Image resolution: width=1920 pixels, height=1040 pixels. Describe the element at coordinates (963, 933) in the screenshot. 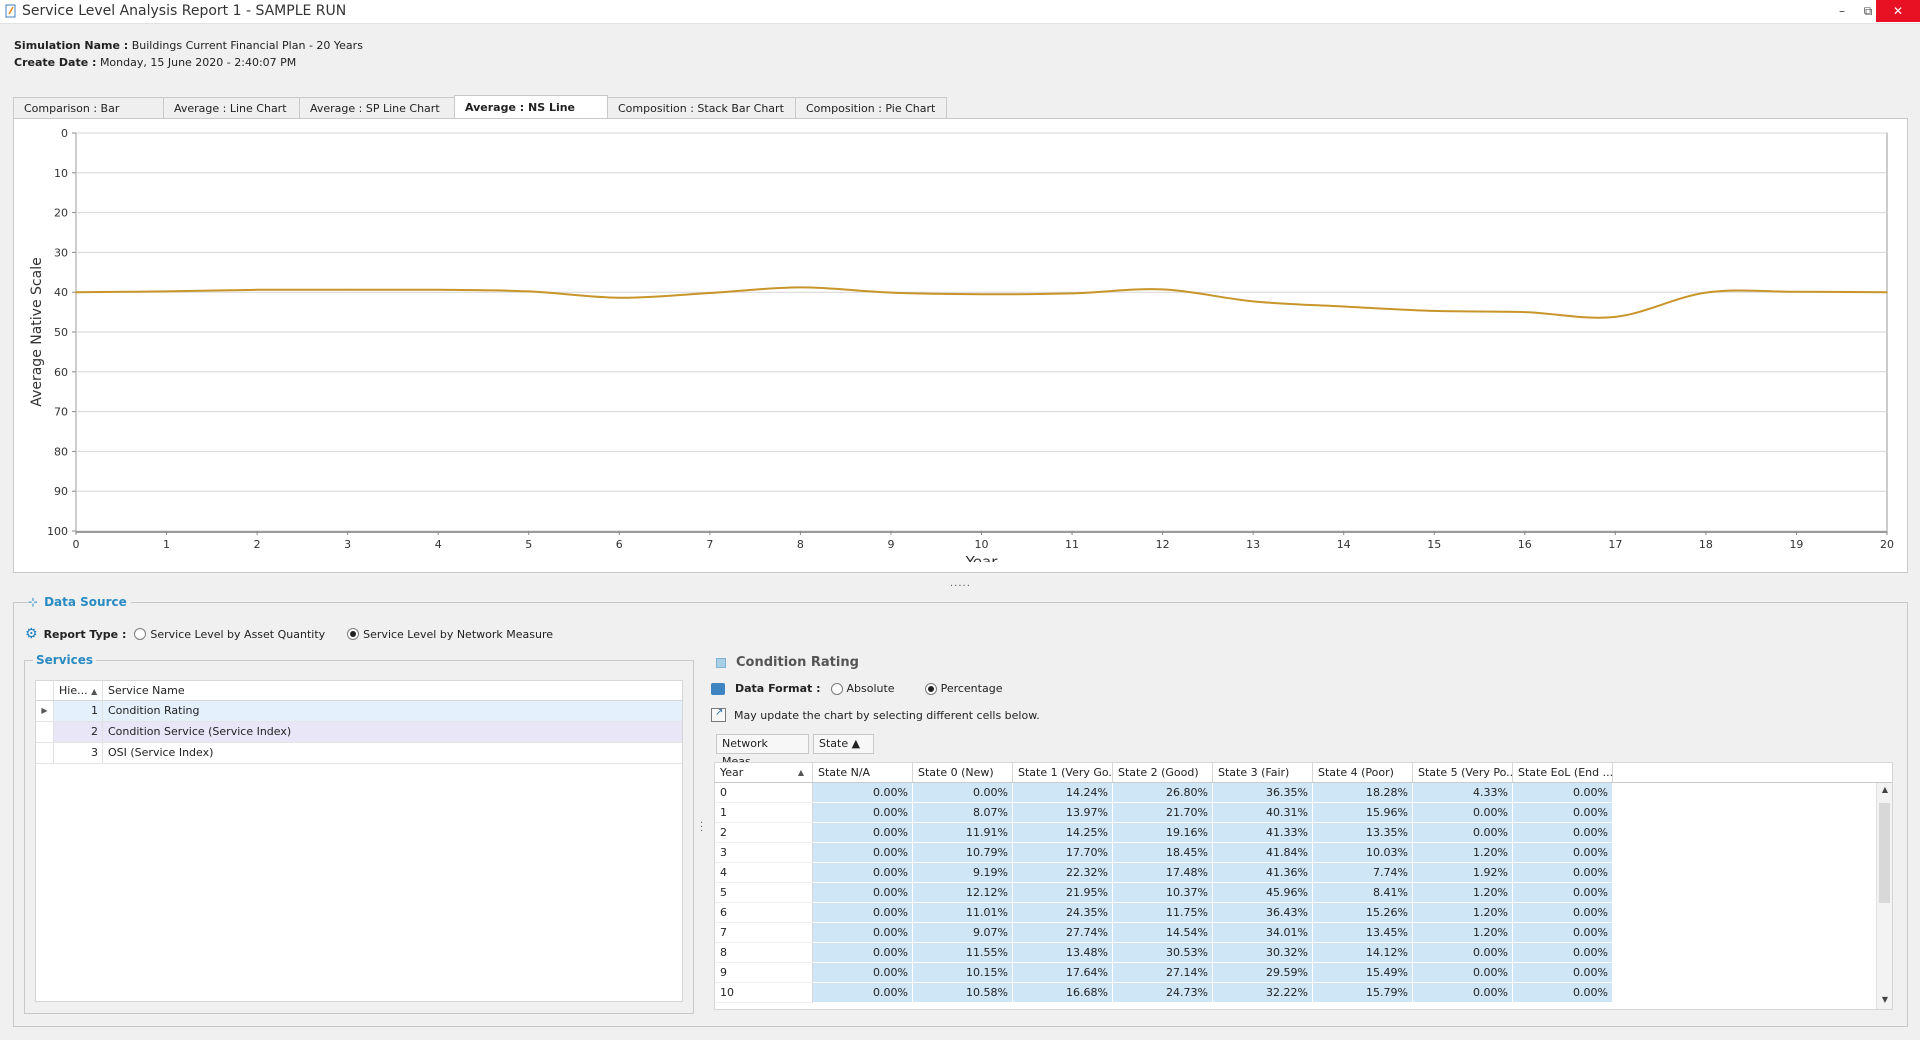

I see `grid-value-cell: 9.07%` at that location.